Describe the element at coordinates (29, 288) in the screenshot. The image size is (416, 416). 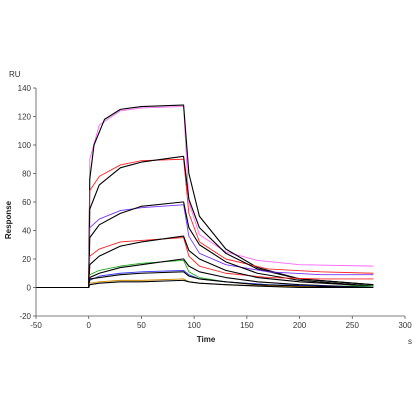
I see `y-tick-label: 0` at that location.